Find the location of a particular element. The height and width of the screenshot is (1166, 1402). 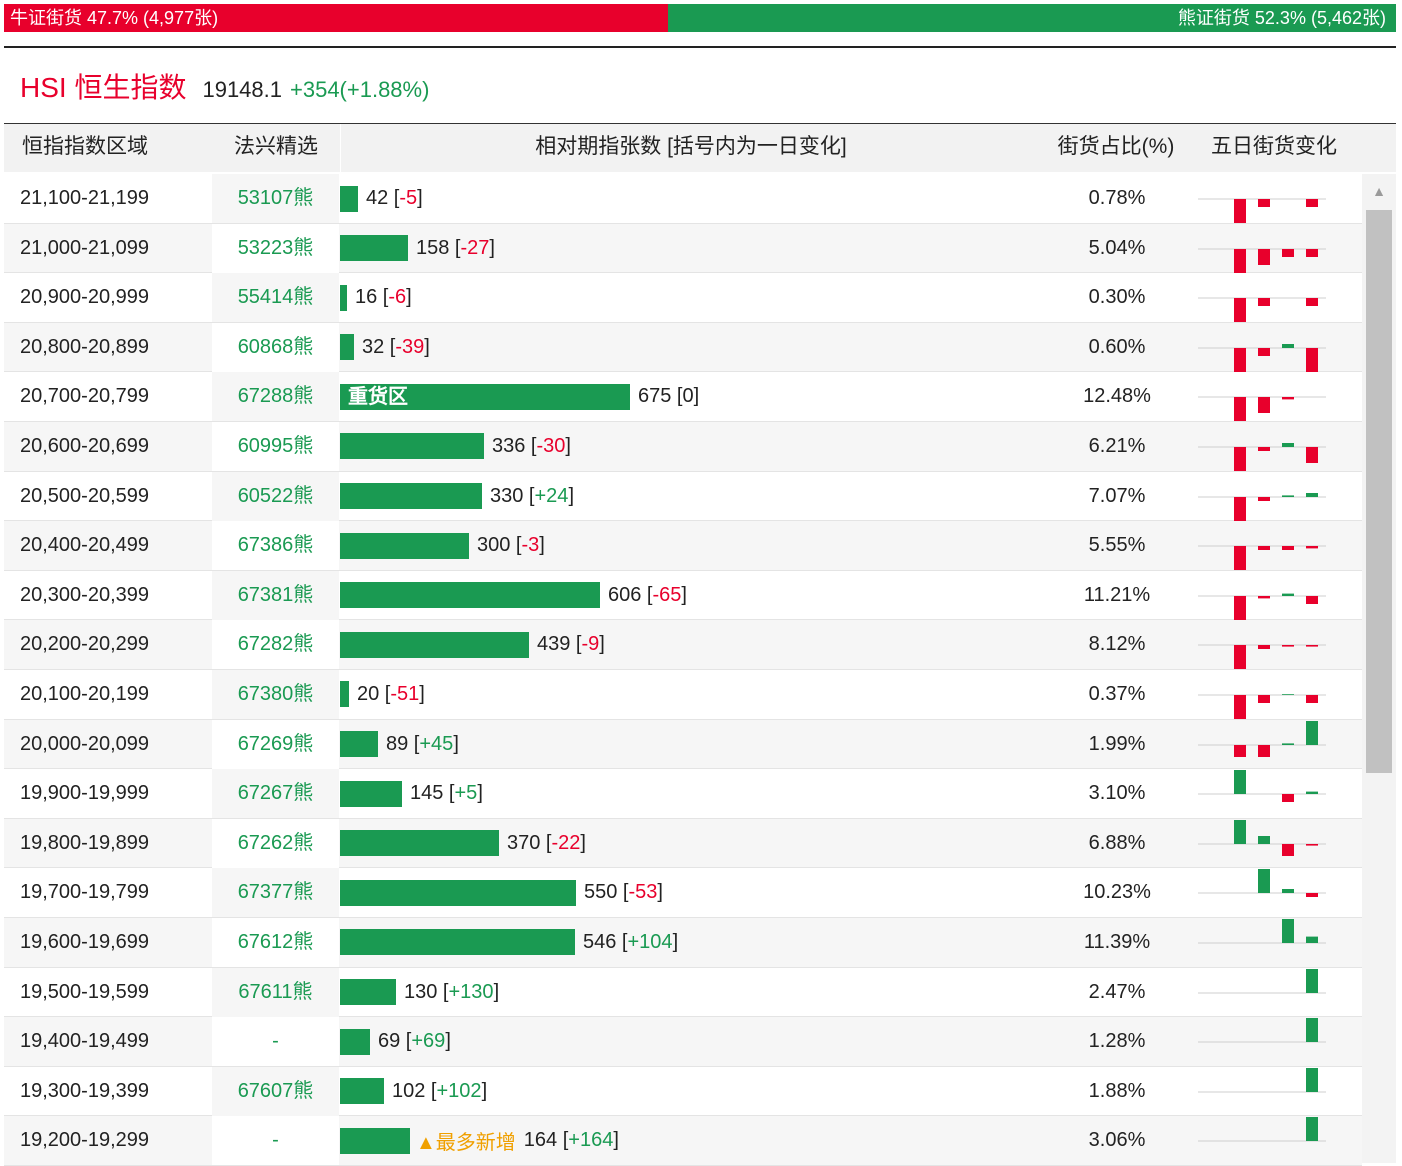

count-cell: 16 [-6] is located at coordinates (376, 297).